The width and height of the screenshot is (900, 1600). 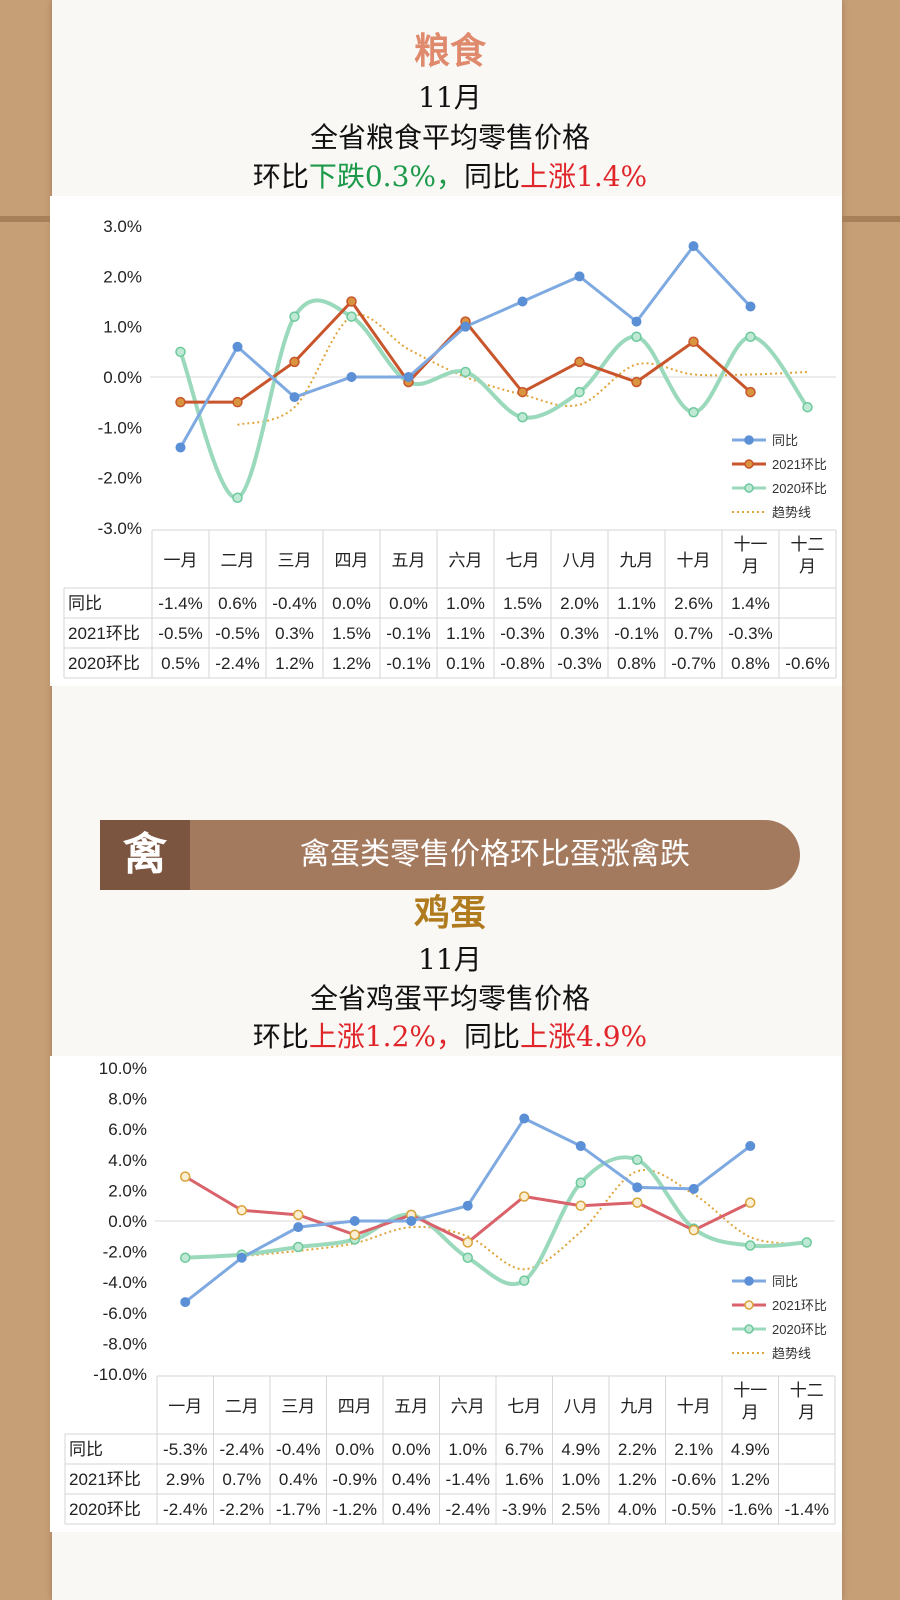 What do you see at coordinates (125, 1343) in the screenshot?
I see `y-tick-label: -8.0%` at bounding box center [125, 1343].